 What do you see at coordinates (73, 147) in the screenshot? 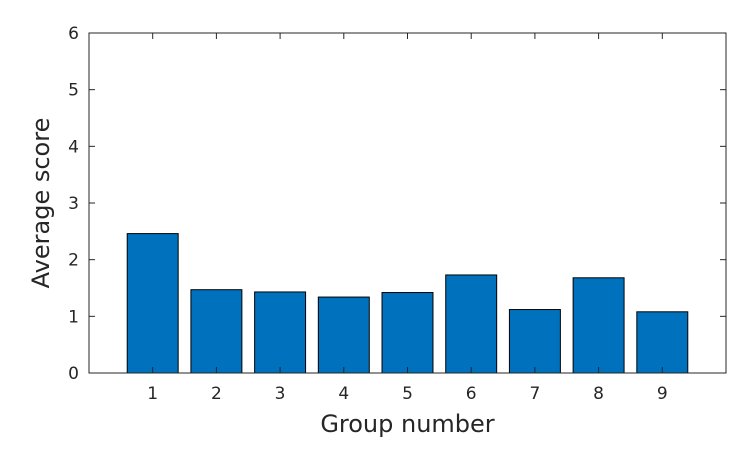
I see `y-tick-label: 4` at bounding box center [73, 147].